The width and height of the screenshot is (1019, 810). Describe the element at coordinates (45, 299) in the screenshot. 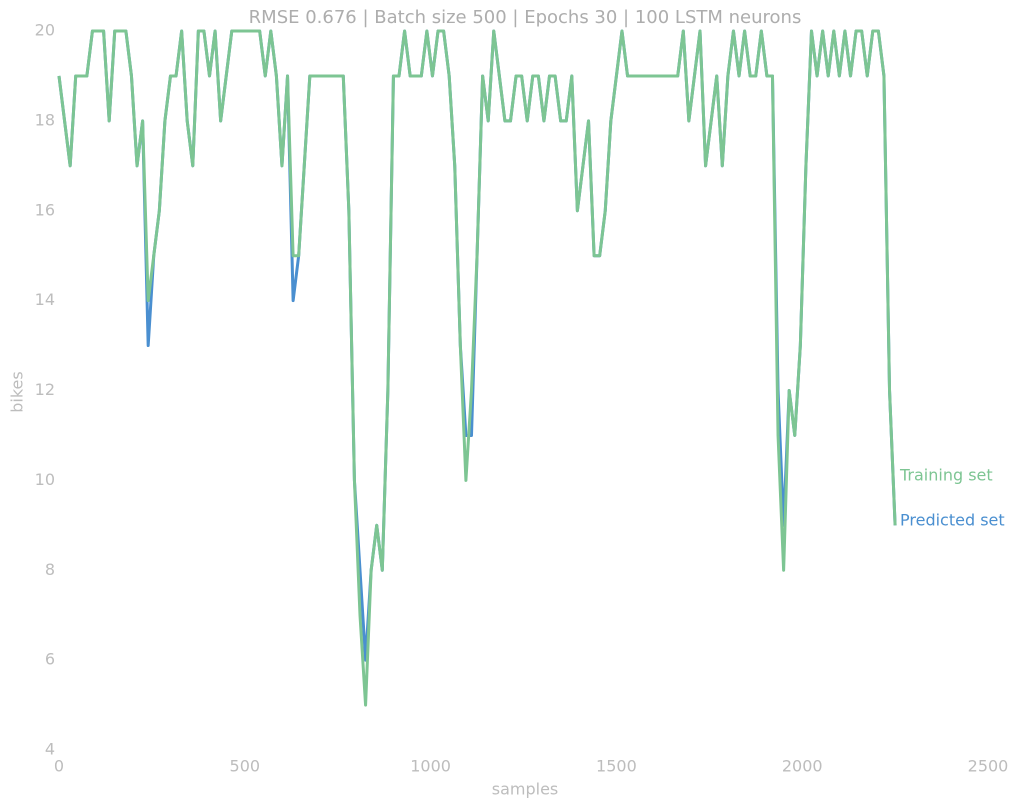

I see `y-tick-label: 14` at that location.